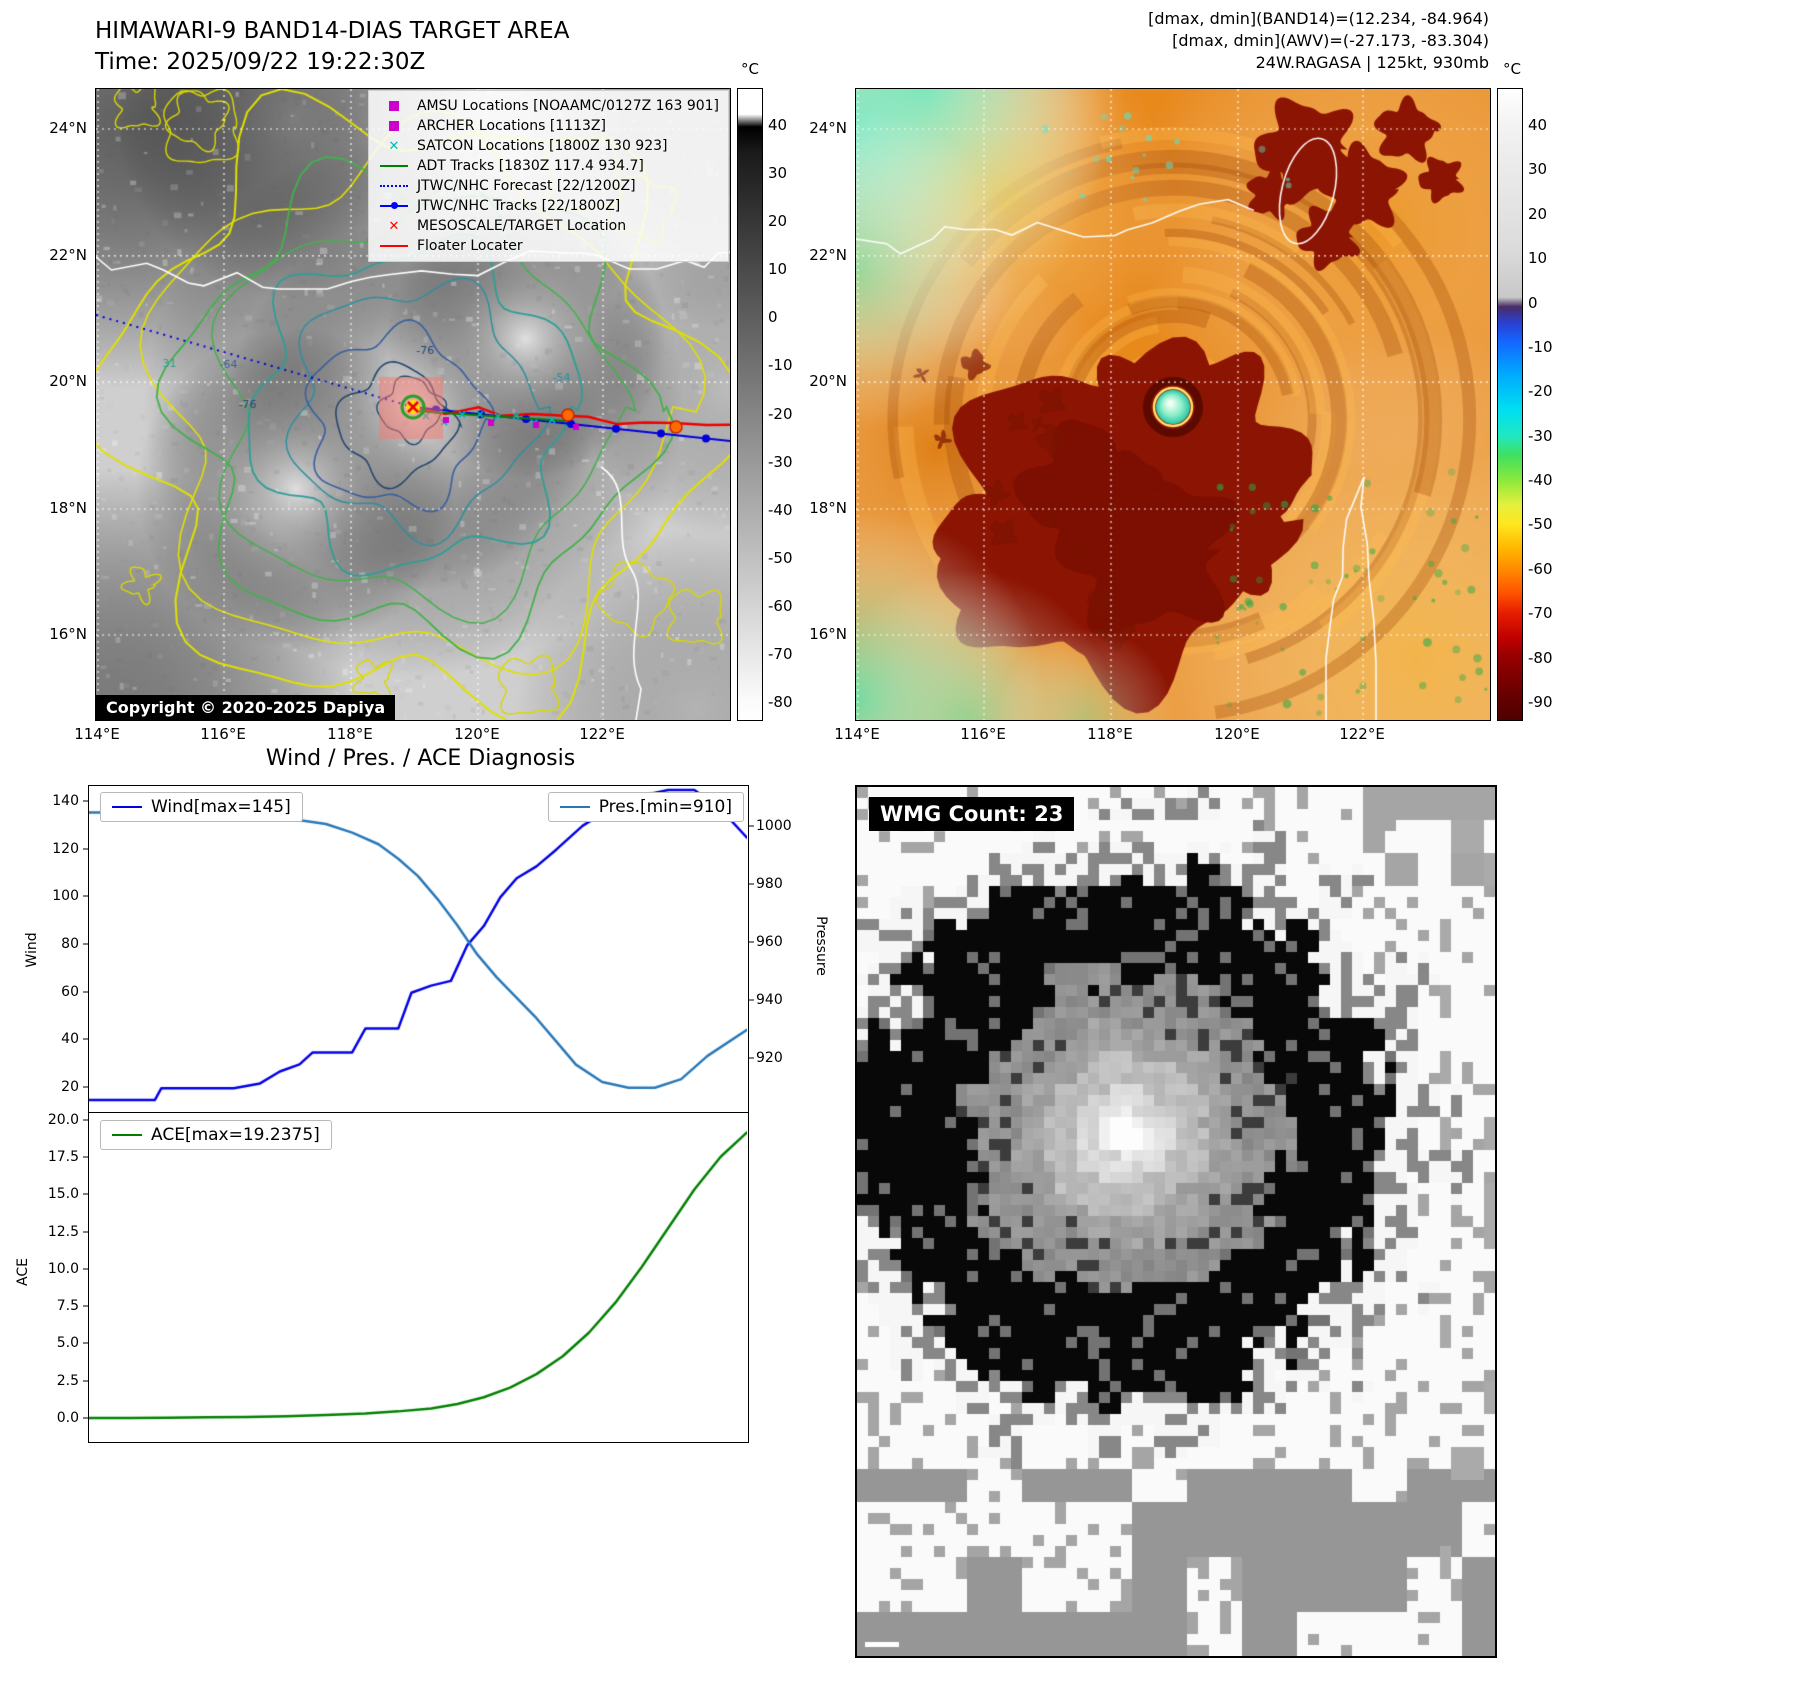  Describe the element at coordinates (1372, 62) in the screenshot. I see `storm-id-intensity-text: 24W.RAGASA | 125kt, 930mb` at that location.